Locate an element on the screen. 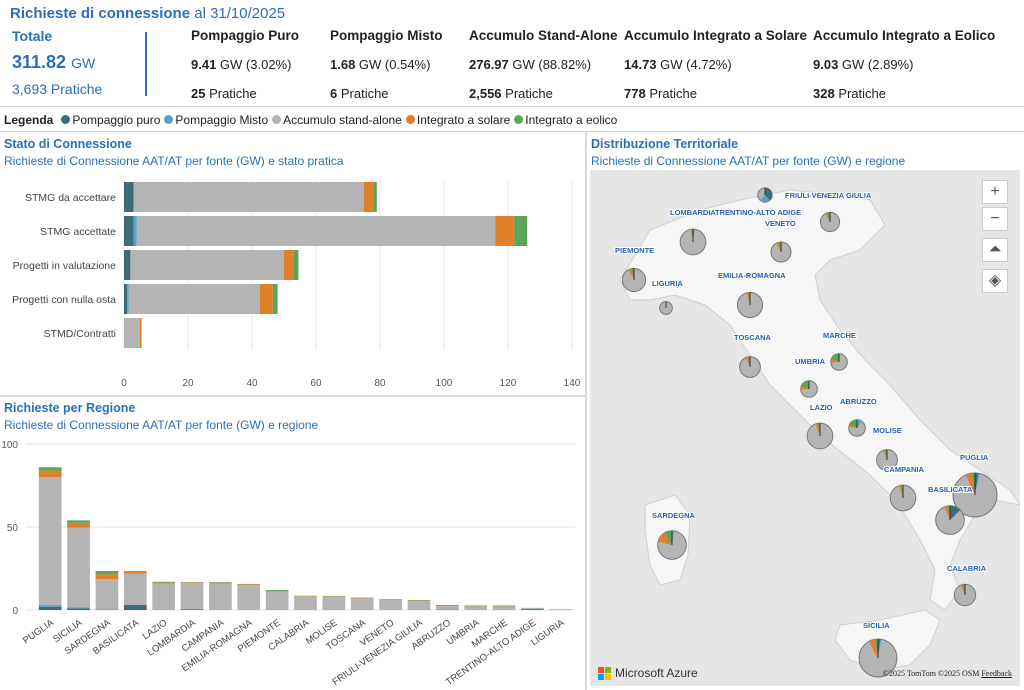 The width and height of the screenshot is (1024, 690). region-label: PUGLIA is located at coordinates (974, 457).